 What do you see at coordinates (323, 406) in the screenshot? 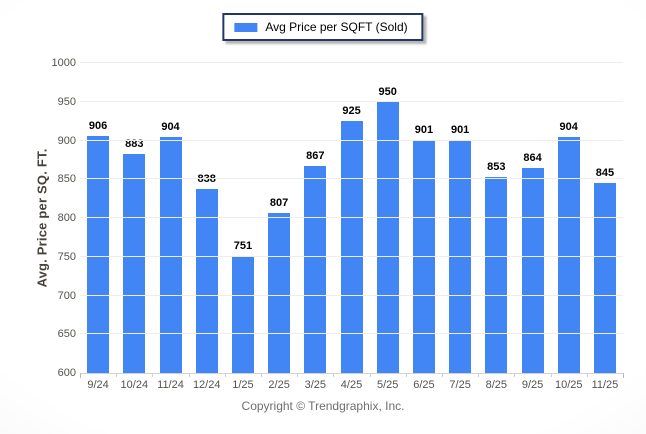
I see `copyright-text: Copyright © Trendgraphix, Inc.` at bounding box center [323, 406].